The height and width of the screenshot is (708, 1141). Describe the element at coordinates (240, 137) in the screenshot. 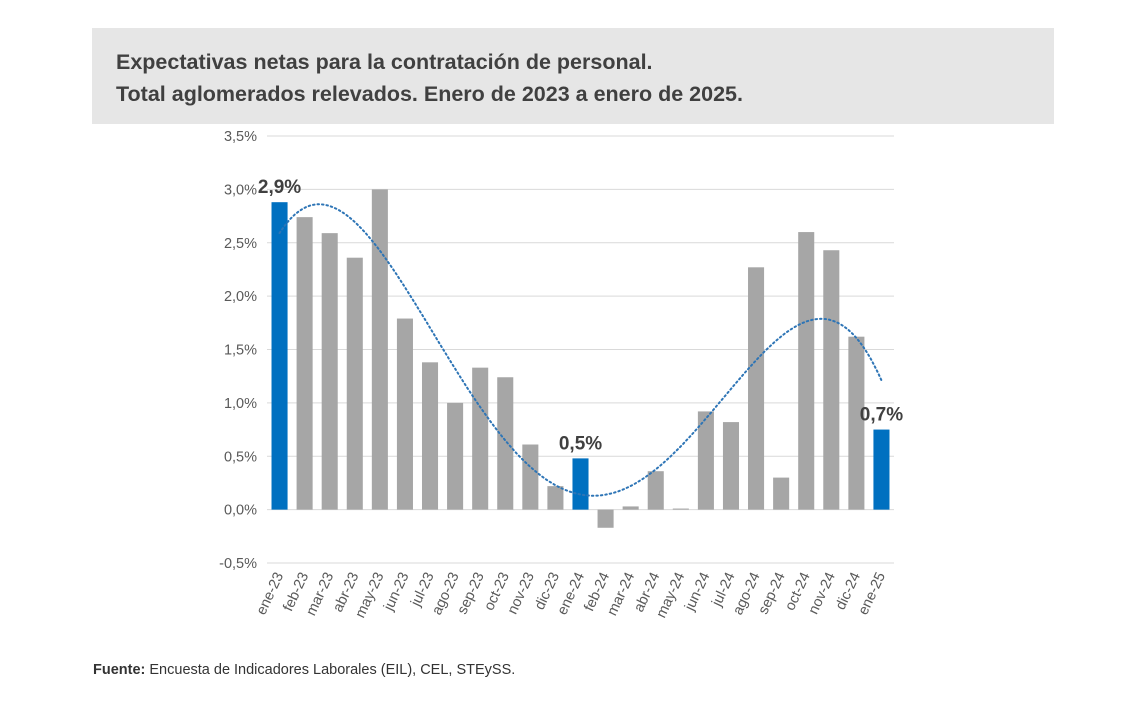

I see `y-tick-label: 3,5%` at that location.